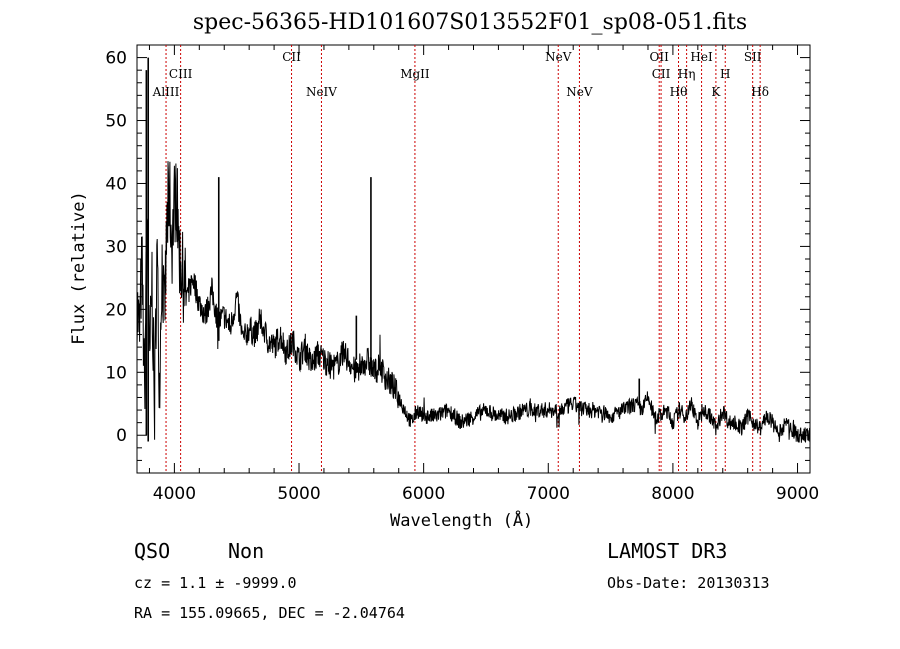  What do you see at coordinates (660, 57) in the screenshot?
I see `emission-line-label: OII` at bounding box center [660, 57].